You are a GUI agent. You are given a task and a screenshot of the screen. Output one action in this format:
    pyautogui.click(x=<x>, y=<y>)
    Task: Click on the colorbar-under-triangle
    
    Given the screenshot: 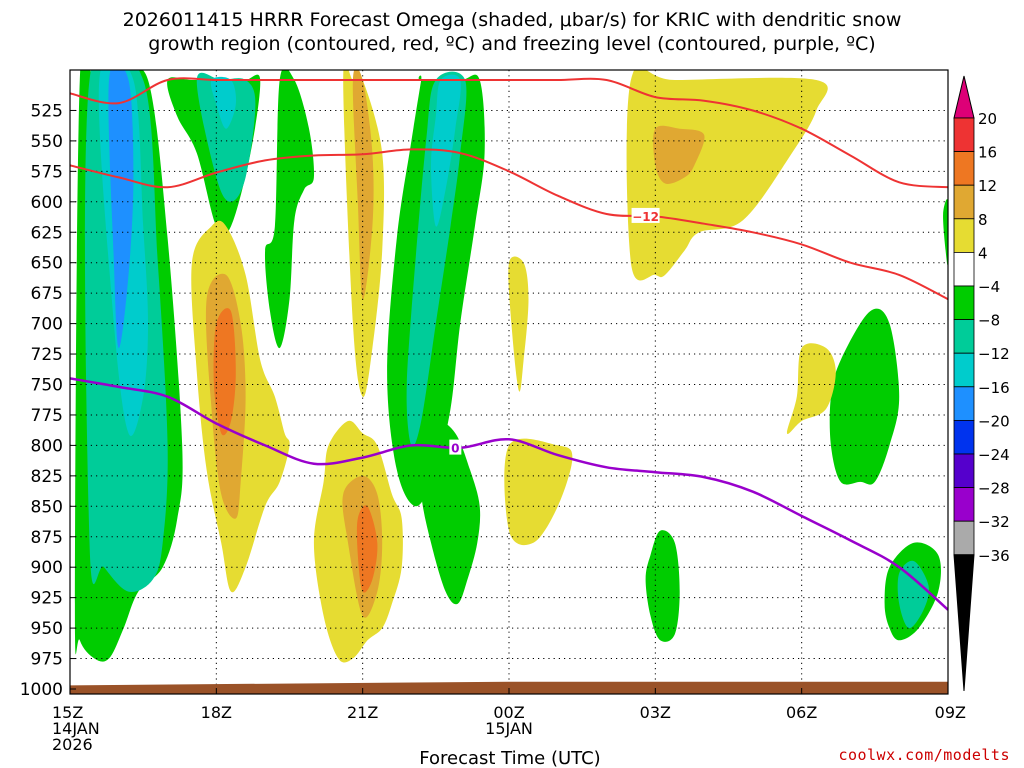 What is the action you would take?
    pyautogui.click(x=964, y=623)
    